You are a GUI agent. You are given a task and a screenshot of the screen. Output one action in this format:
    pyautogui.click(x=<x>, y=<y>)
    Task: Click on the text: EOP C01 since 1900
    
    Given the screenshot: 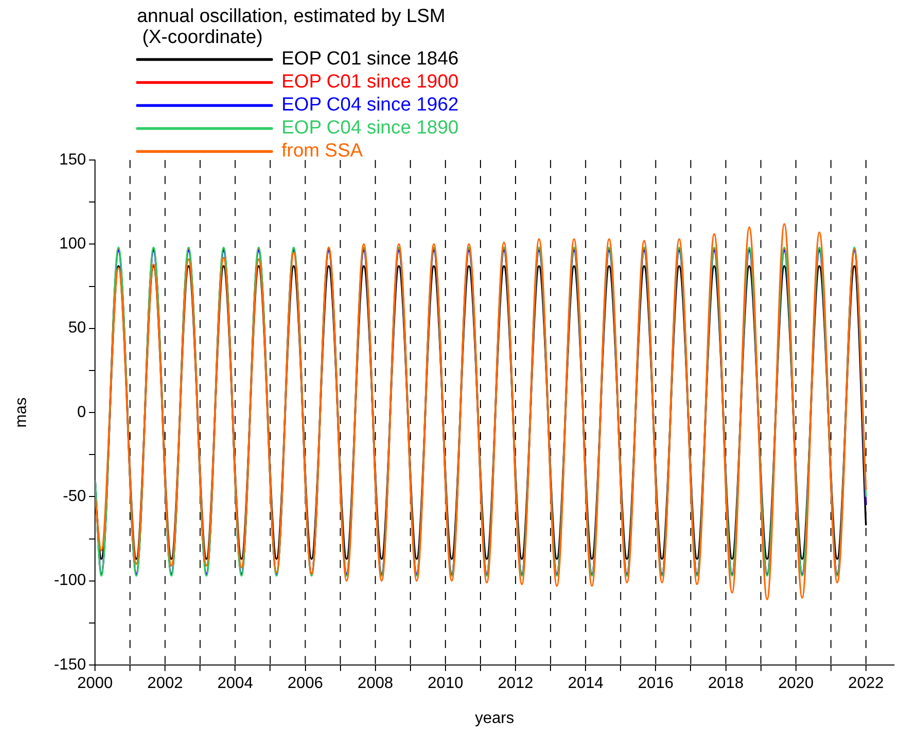 What is the action you would take?
    pyautogui.click(x=370, y=82)
    